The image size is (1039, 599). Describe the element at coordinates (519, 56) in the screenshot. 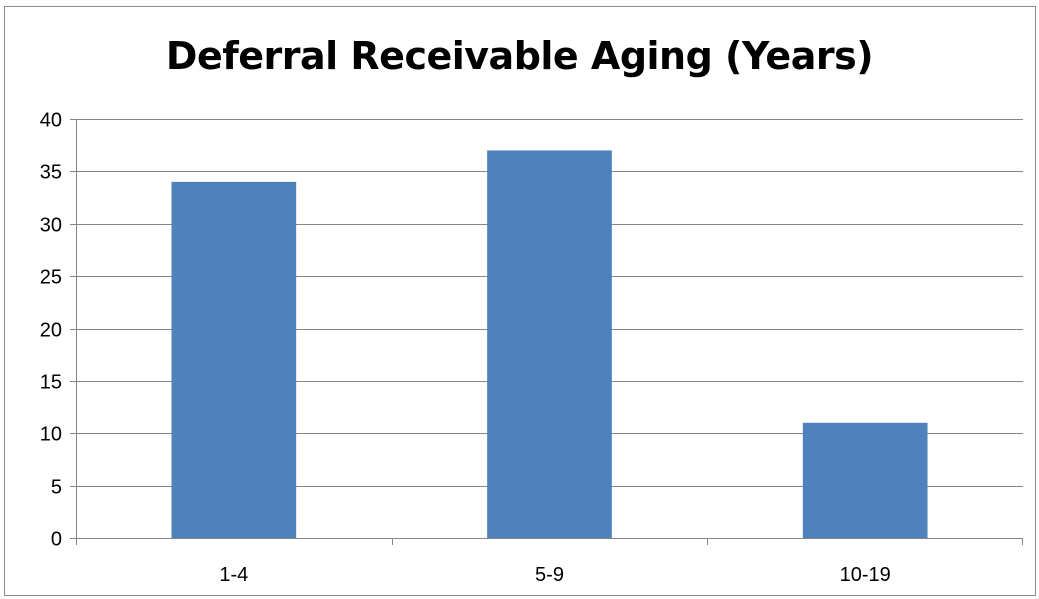

I see `chart-title: Deferral Receivable Aging (Years)` at that location.